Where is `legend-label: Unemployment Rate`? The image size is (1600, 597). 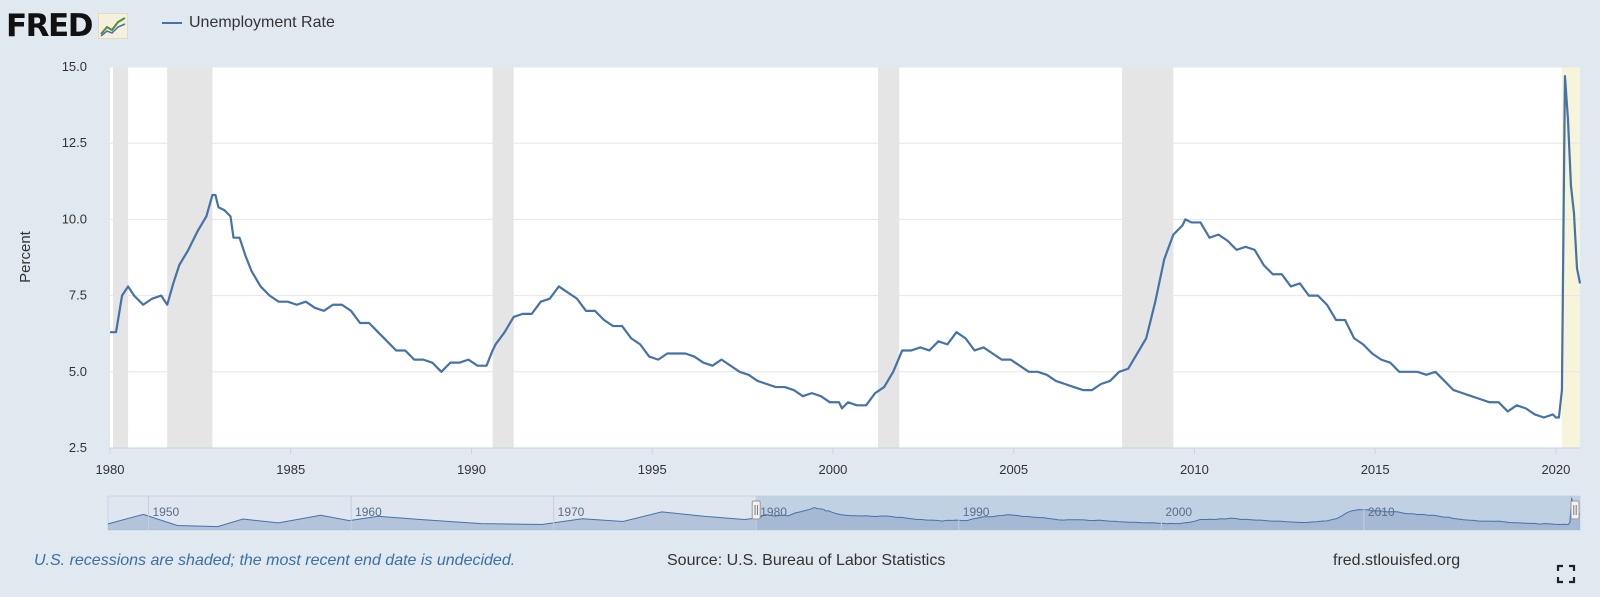
legend-label: Unemployment Rate is located at coordinates (262, 22).